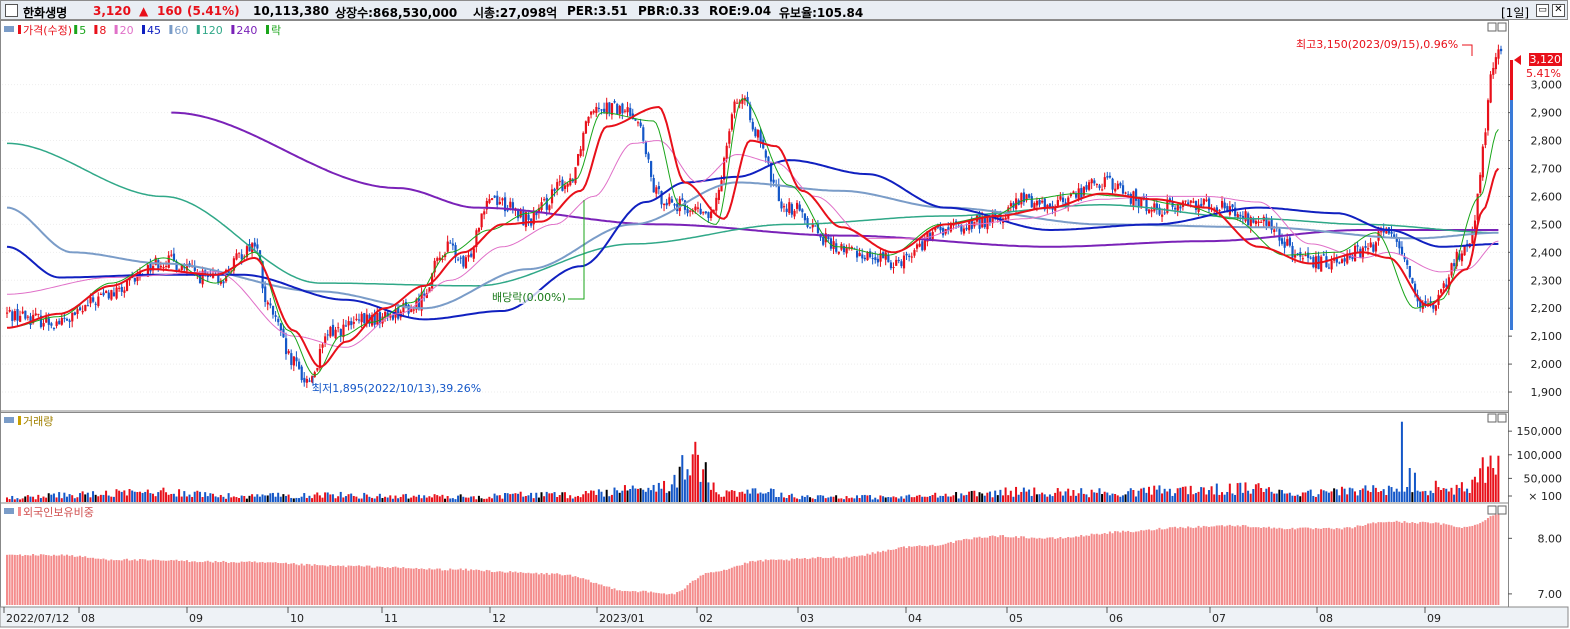 Image resolution: width=1570 pixels, height=629 pixels. Describe the element at coordinates (1547, 308) in the screenshot. I see `price-tick-label: 2,200` at that location.